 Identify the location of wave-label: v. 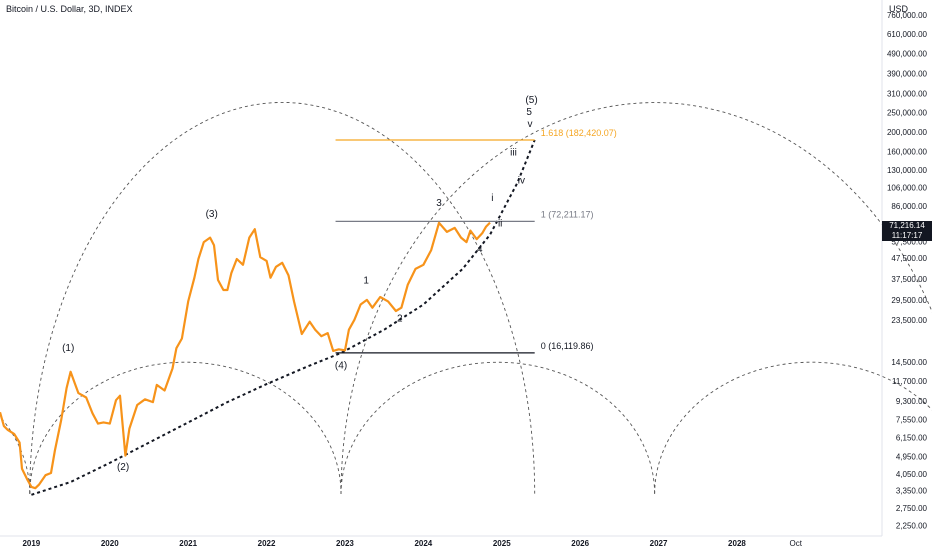
(529, 124).